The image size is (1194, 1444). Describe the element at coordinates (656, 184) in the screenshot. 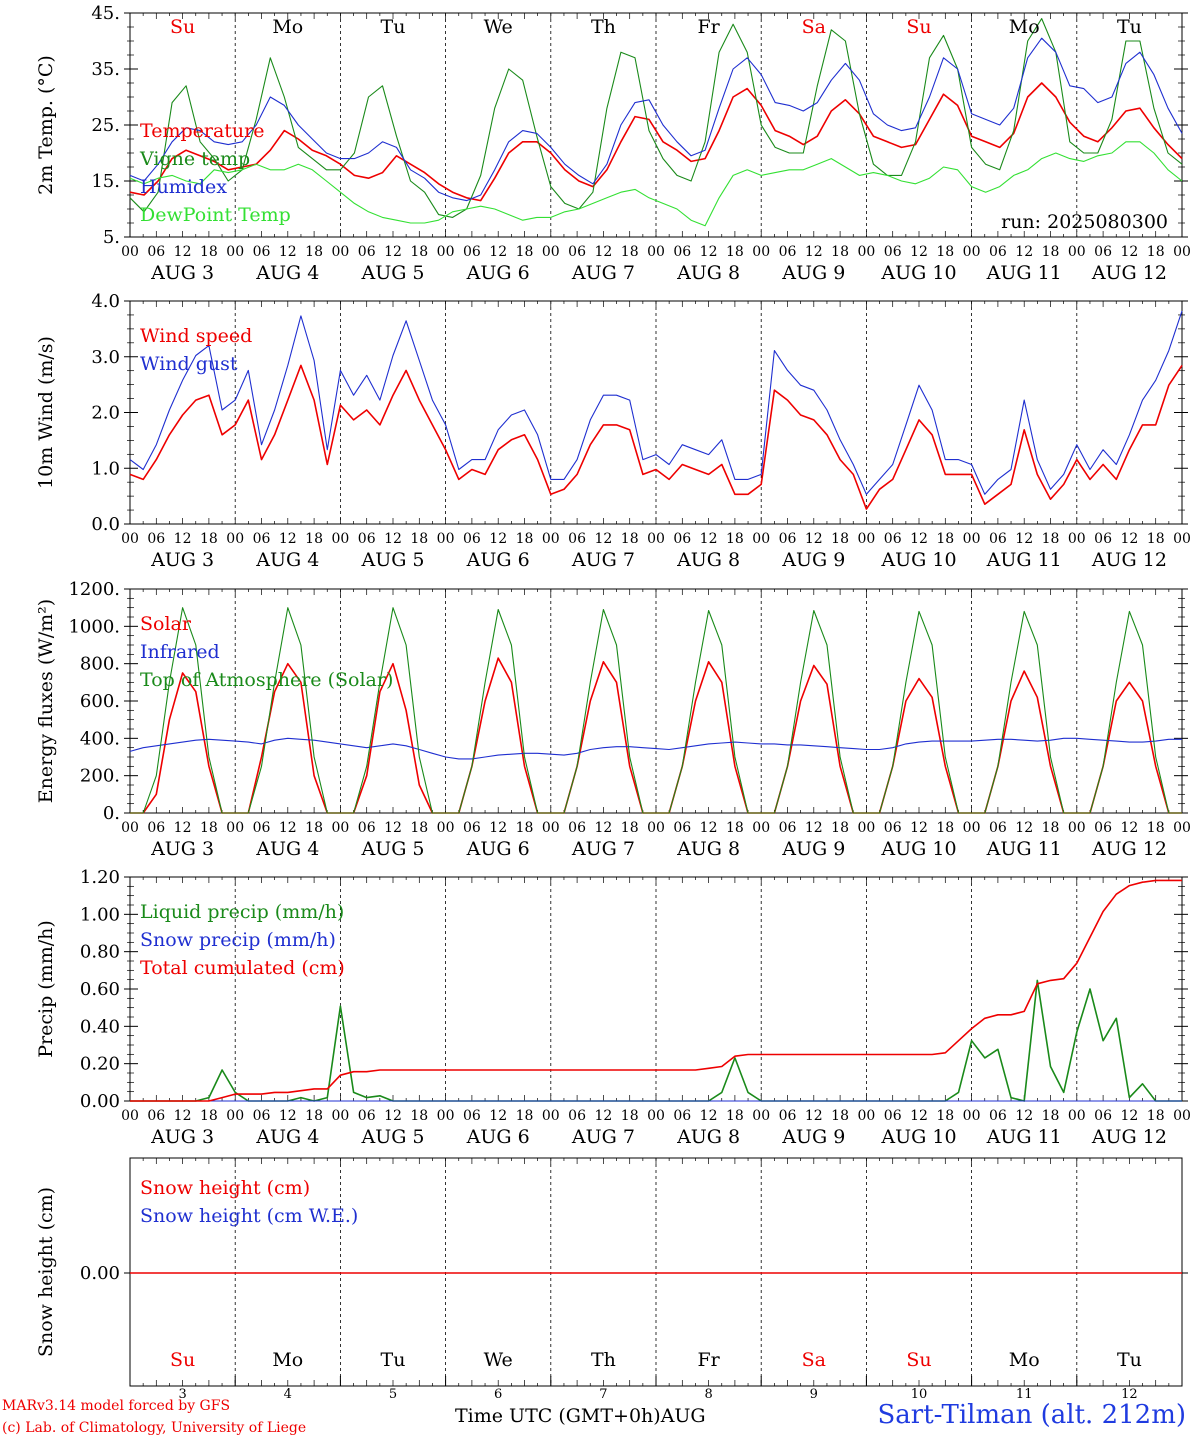

I see `series-line-dewpoint-temp` at that location.